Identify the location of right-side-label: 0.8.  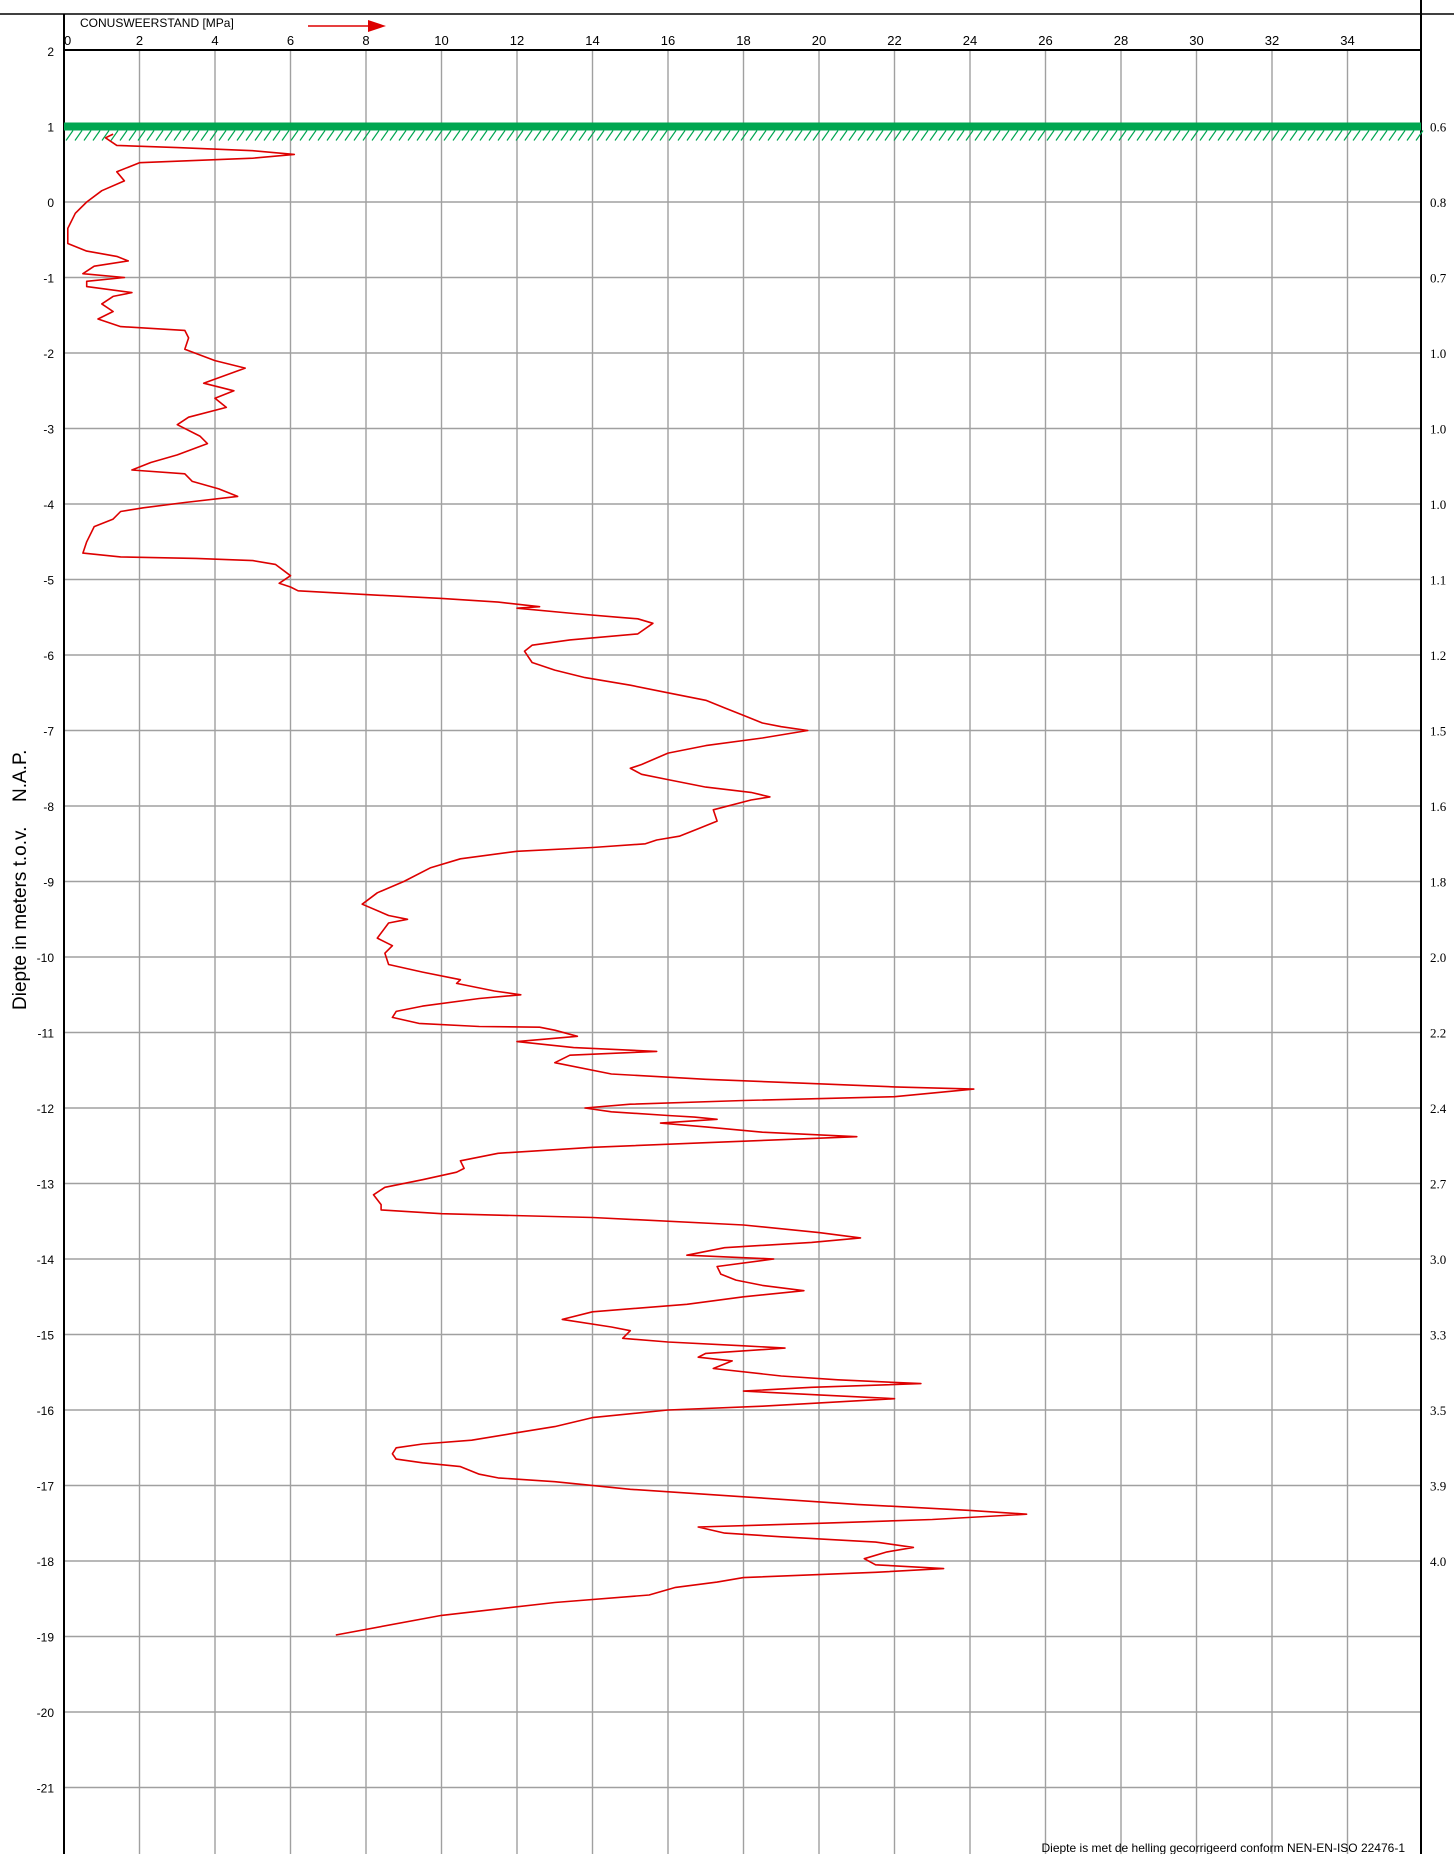
(1438, 202).